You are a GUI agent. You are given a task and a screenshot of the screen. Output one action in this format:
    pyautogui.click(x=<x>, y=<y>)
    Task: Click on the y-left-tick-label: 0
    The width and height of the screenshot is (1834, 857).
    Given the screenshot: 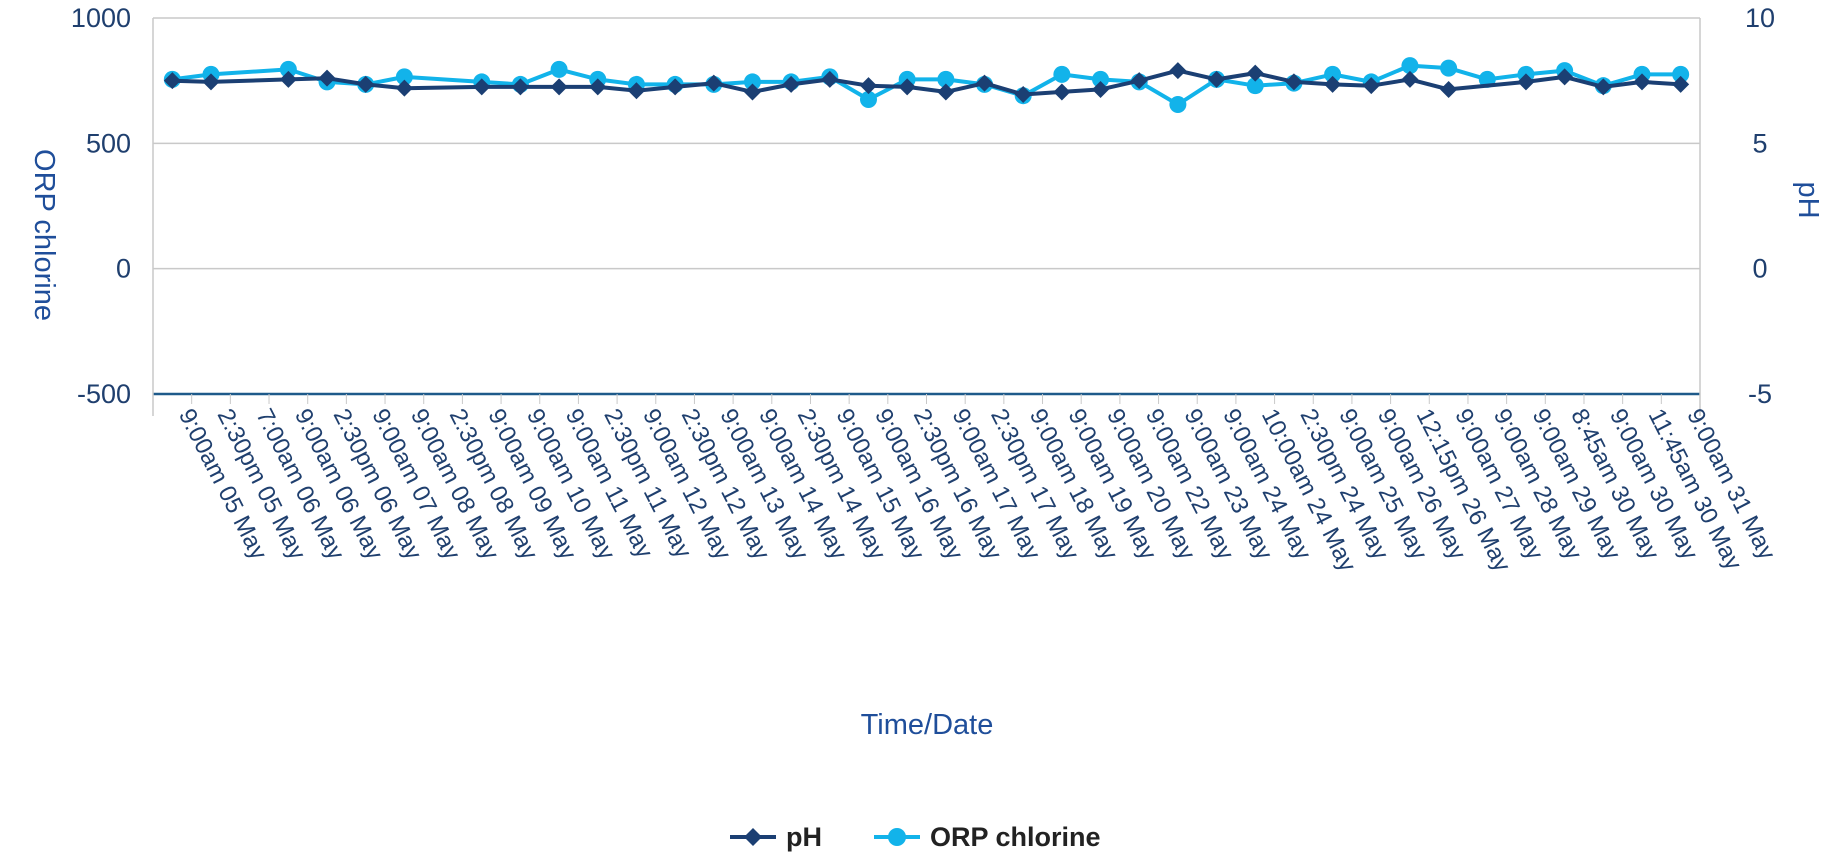 What is the action you would take?
    pyautogui.click(x=123, y=269)
    